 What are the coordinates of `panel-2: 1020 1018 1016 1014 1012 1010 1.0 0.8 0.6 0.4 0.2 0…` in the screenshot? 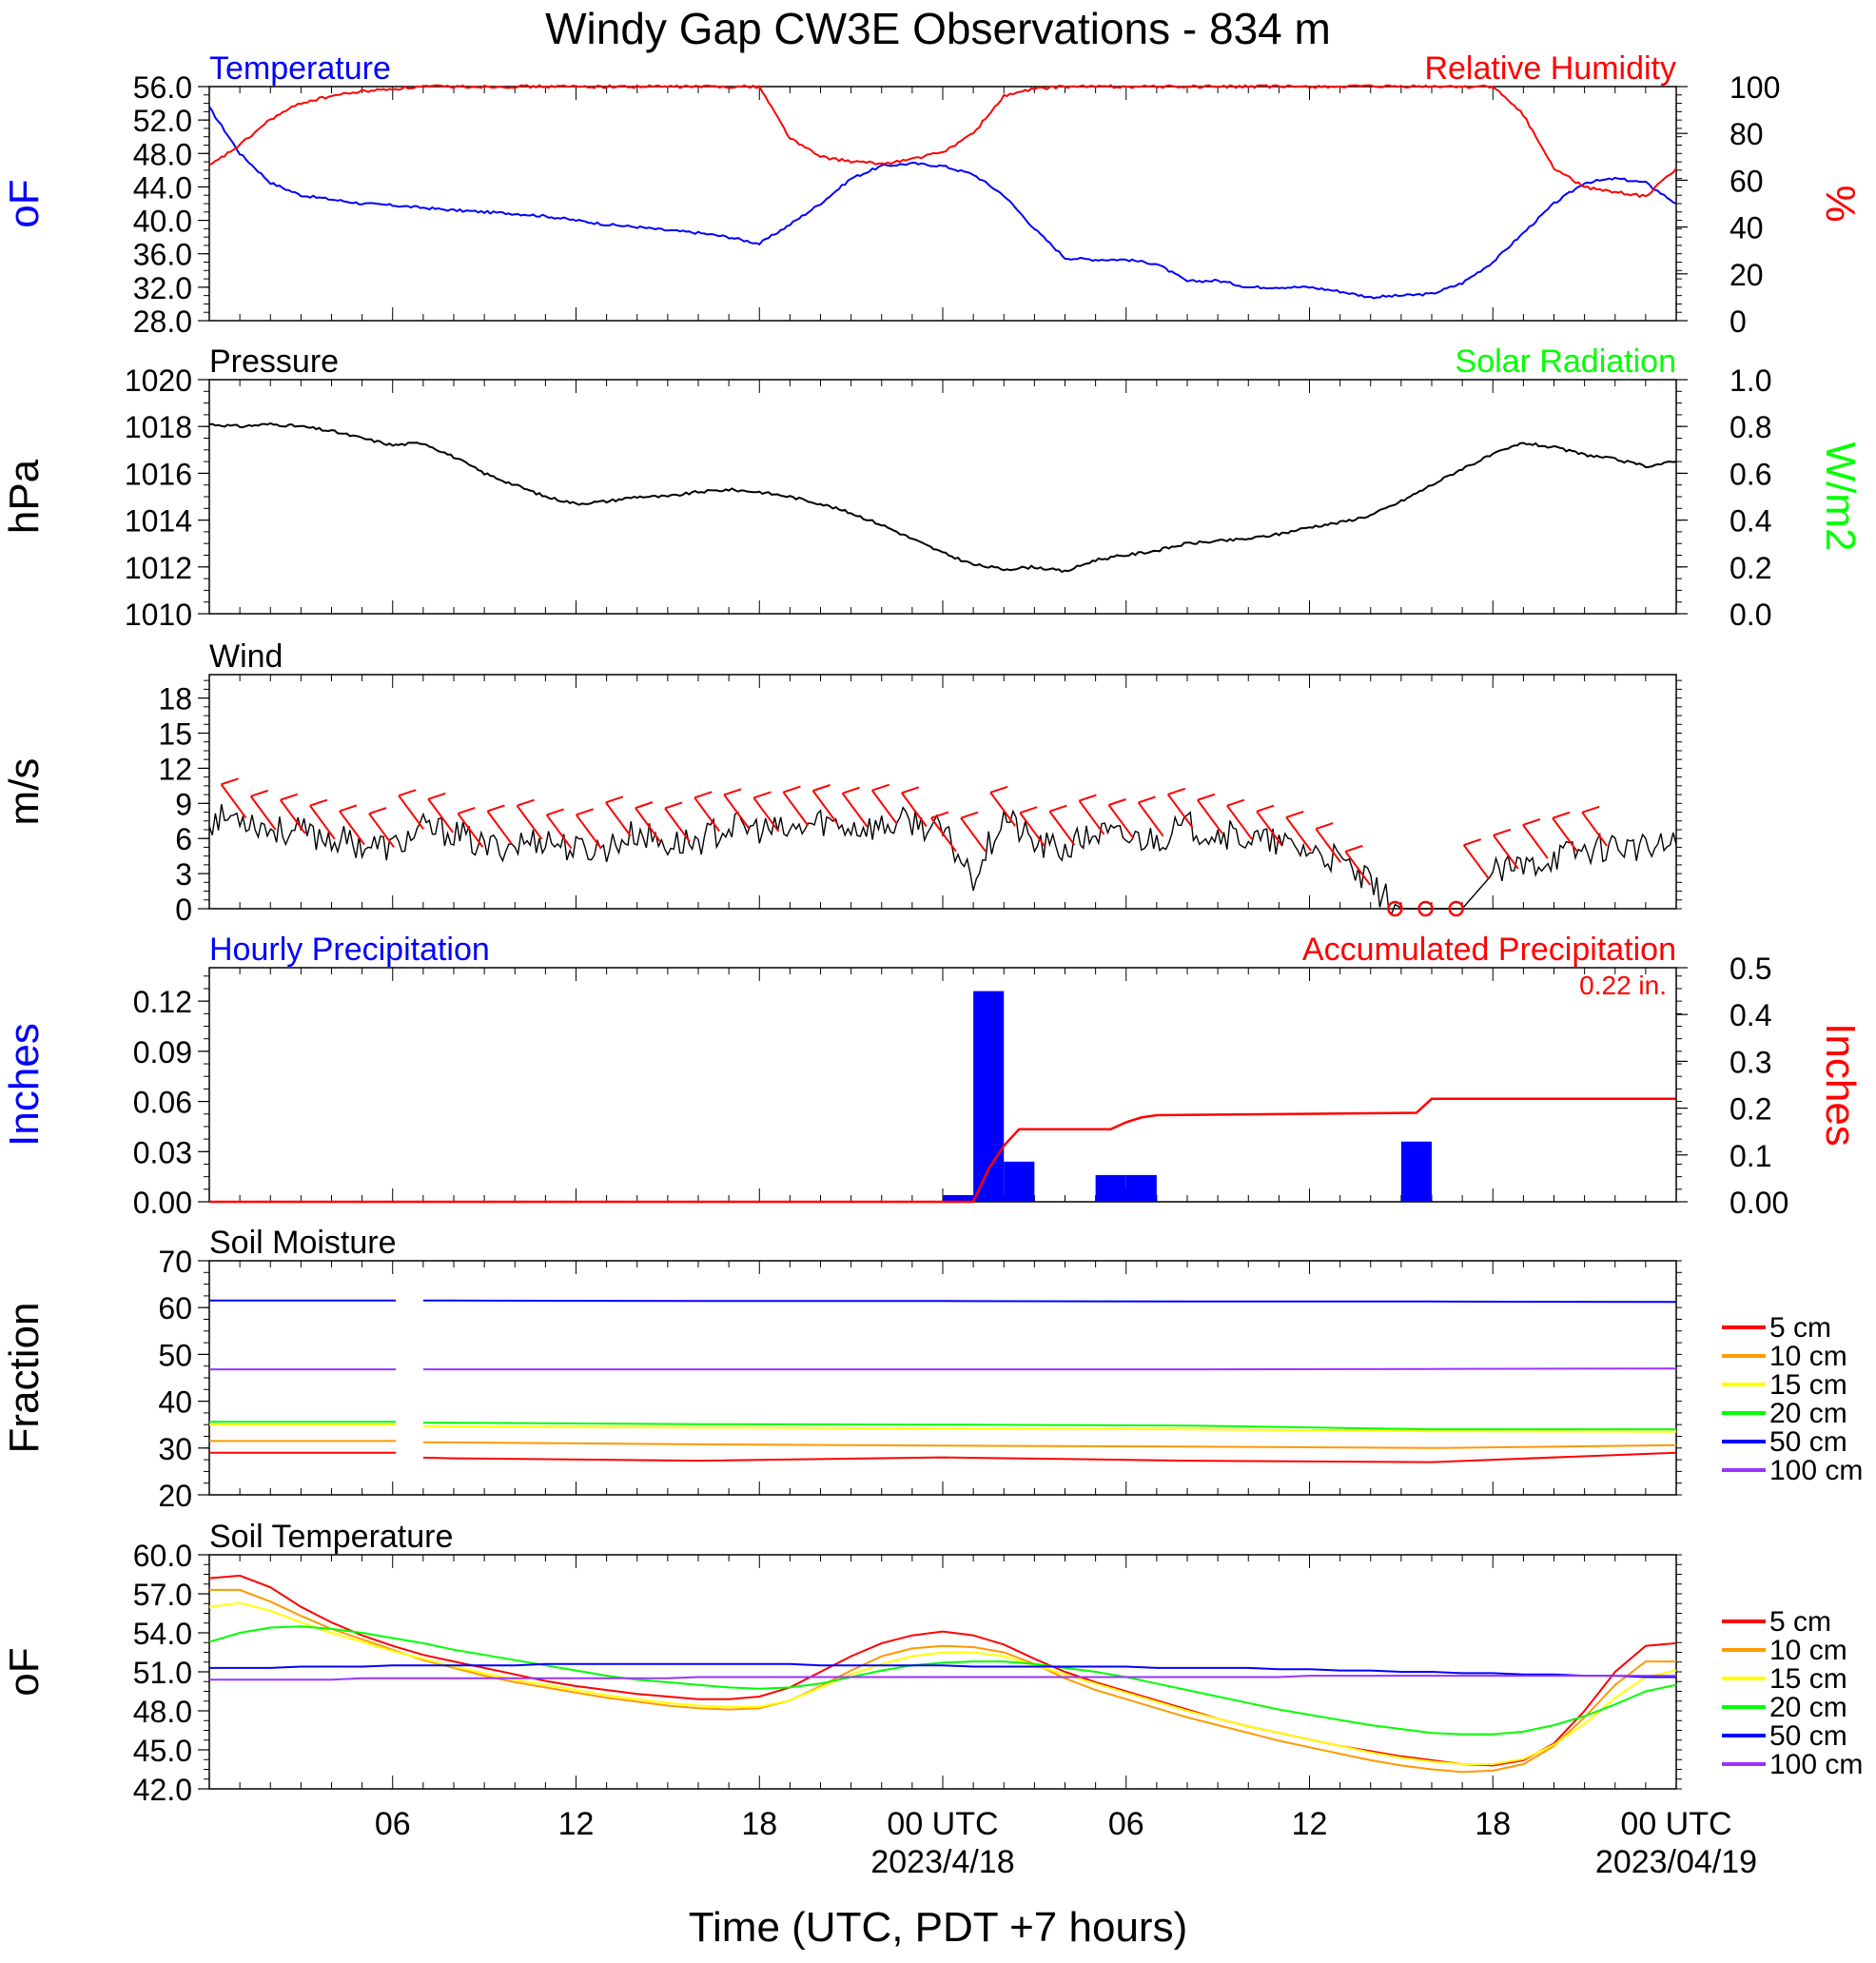 It's located at (932, 488).